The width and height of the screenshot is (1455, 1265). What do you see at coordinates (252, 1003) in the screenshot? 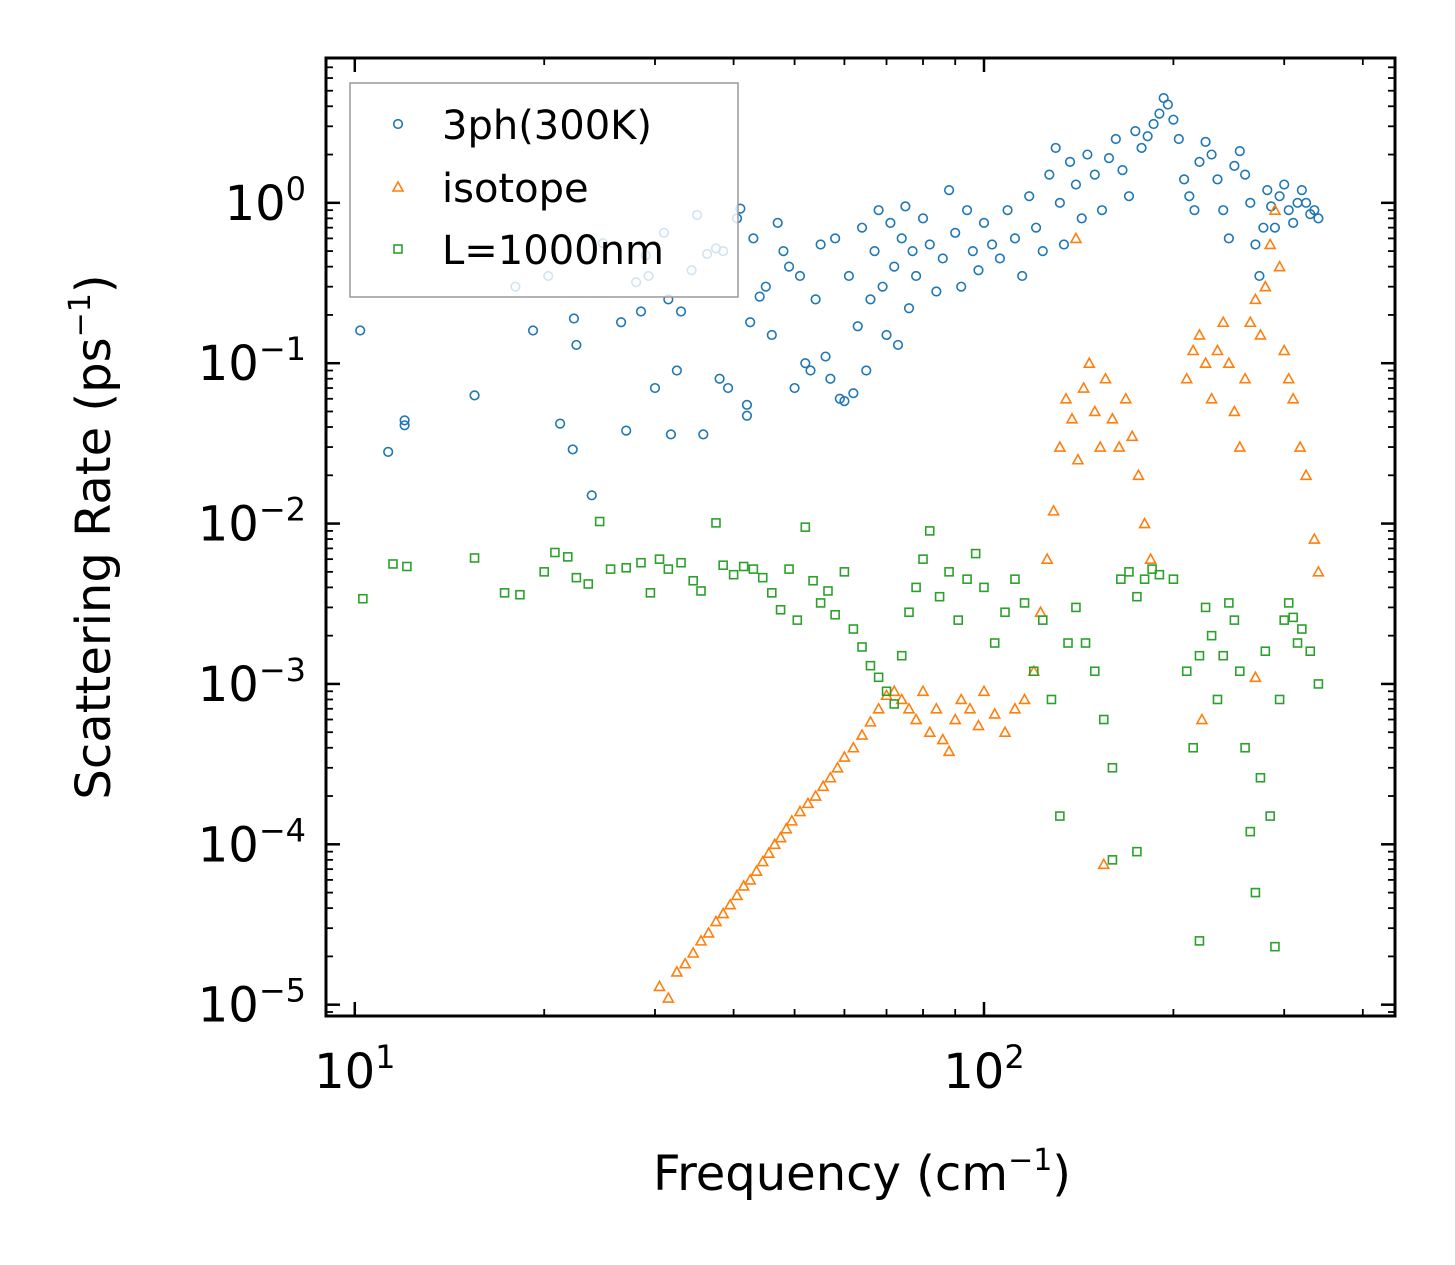
I see `y-tick-label: 10⁻⁵` at bounding box center [252, 1003].